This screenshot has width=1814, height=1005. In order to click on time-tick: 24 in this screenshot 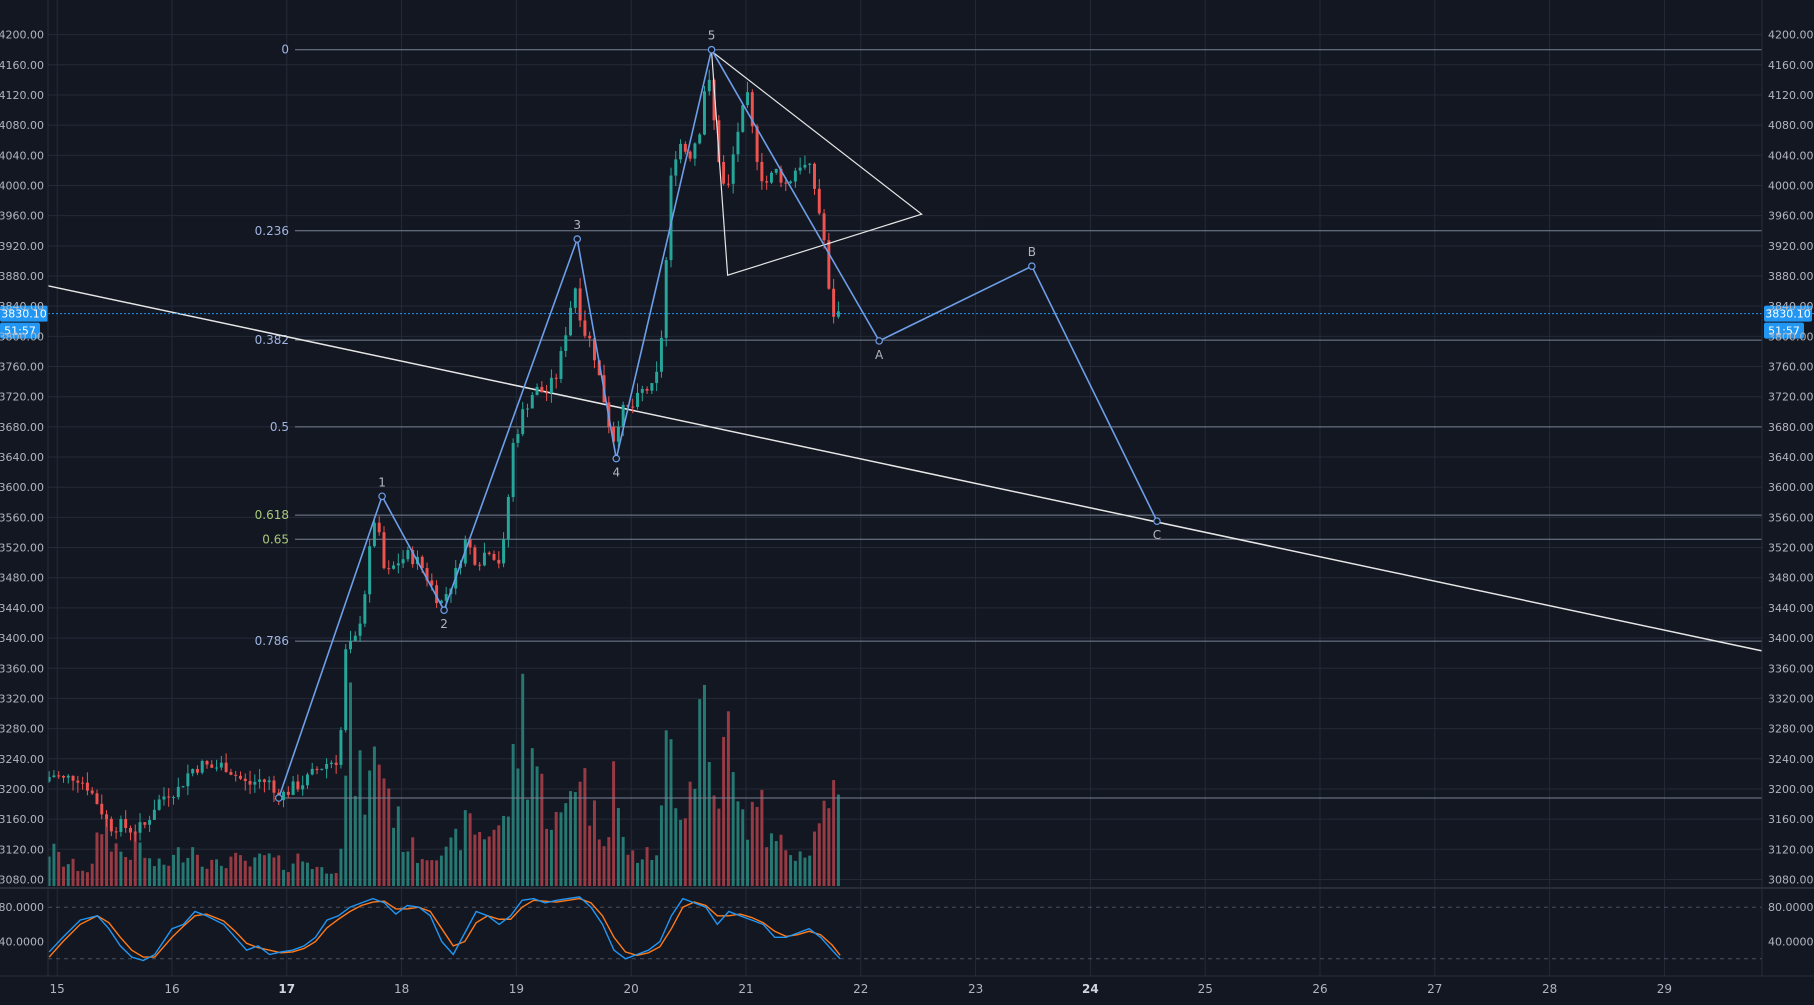, I will do `click(1090, 989)`.